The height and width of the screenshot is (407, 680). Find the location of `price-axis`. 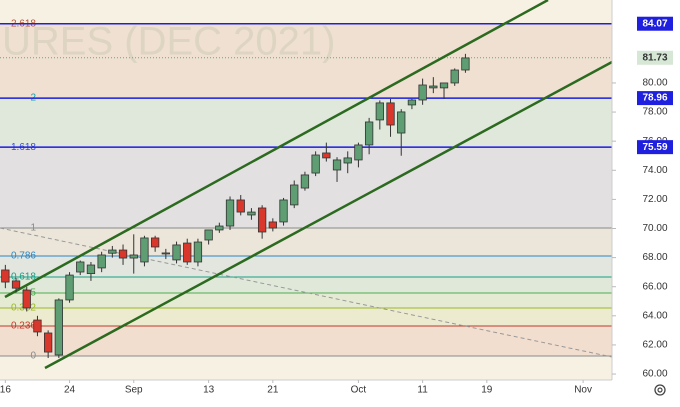

price-axis is located at coordinates (646, 201).